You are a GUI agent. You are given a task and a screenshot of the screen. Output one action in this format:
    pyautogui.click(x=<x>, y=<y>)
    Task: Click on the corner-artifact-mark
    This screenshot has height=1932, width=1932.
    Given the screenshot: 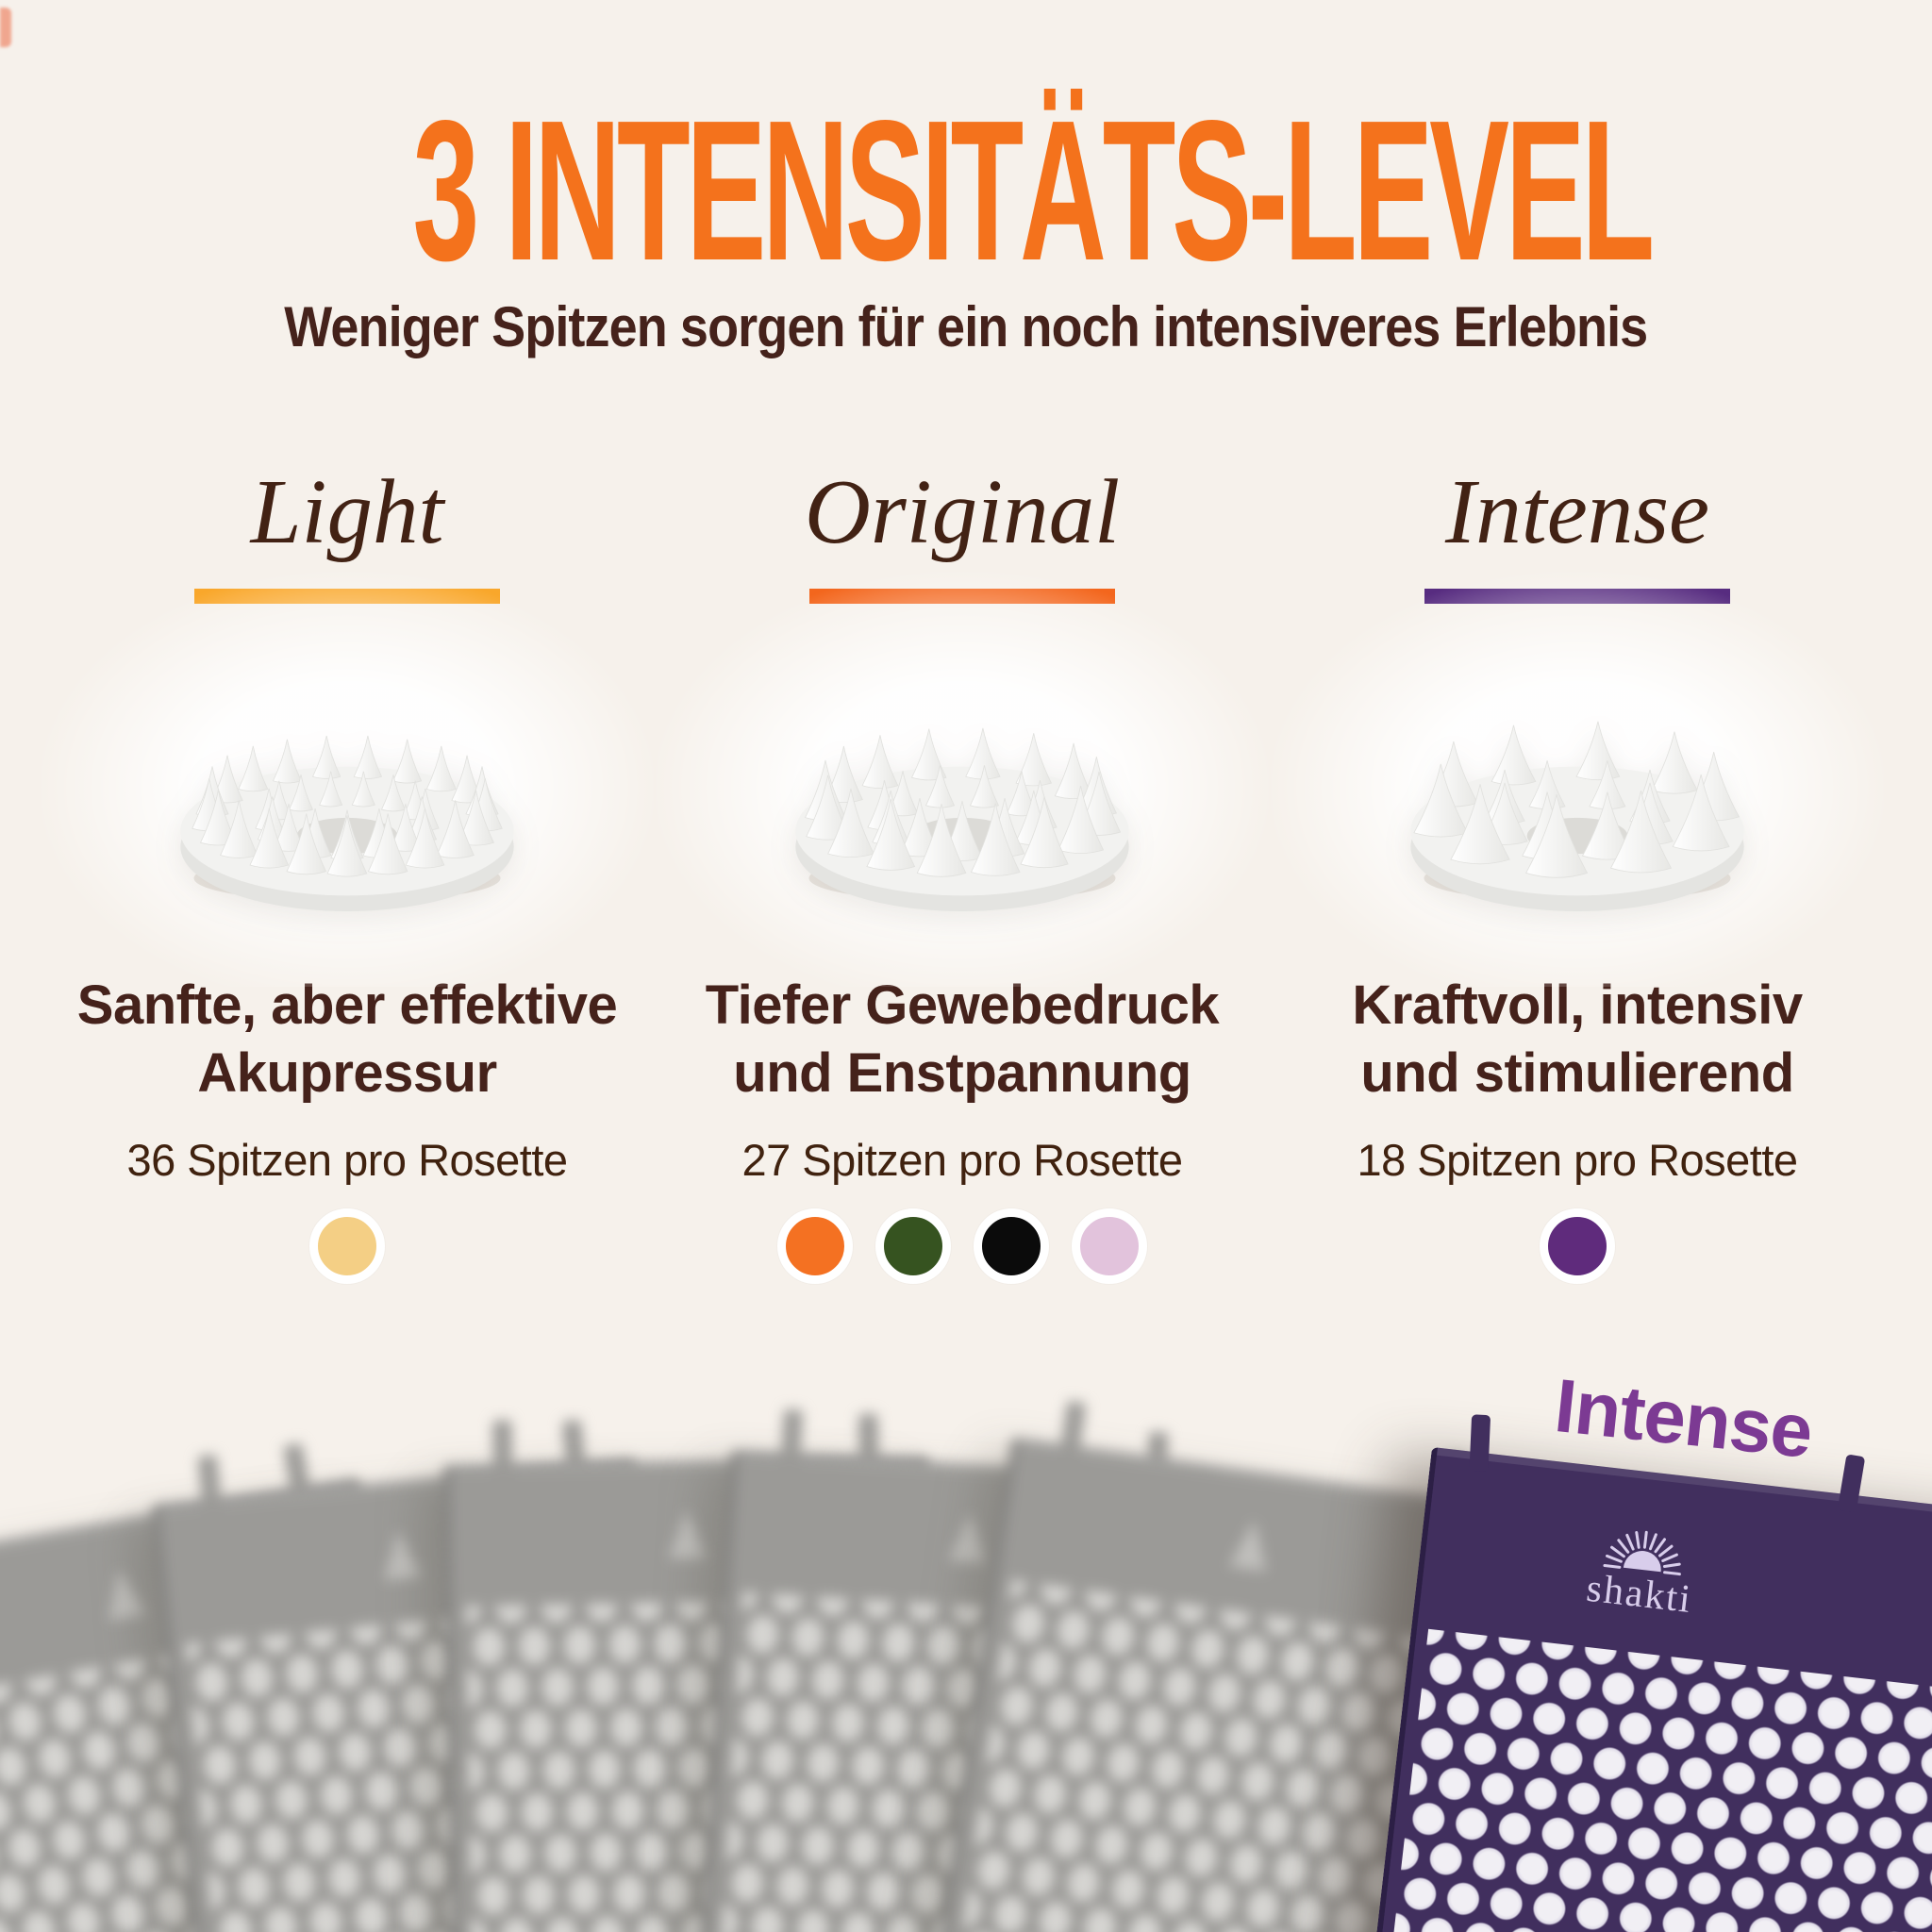 What is the action you would take?
    pyautogui.click(x=6, y=27)
    